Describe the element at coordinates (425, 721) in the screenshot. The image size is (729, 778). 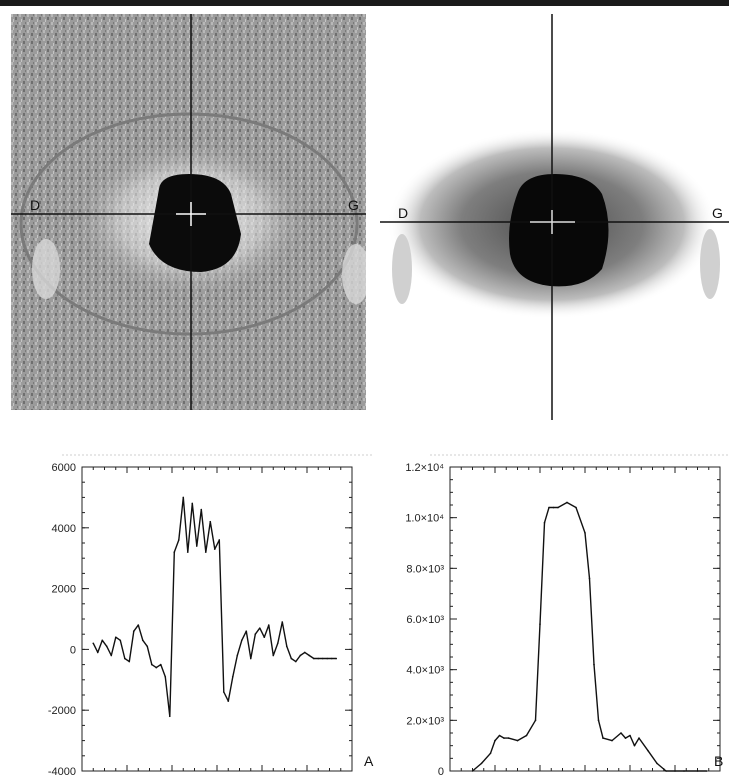
I see `y-tick-label: 2.0×10³` at that location.